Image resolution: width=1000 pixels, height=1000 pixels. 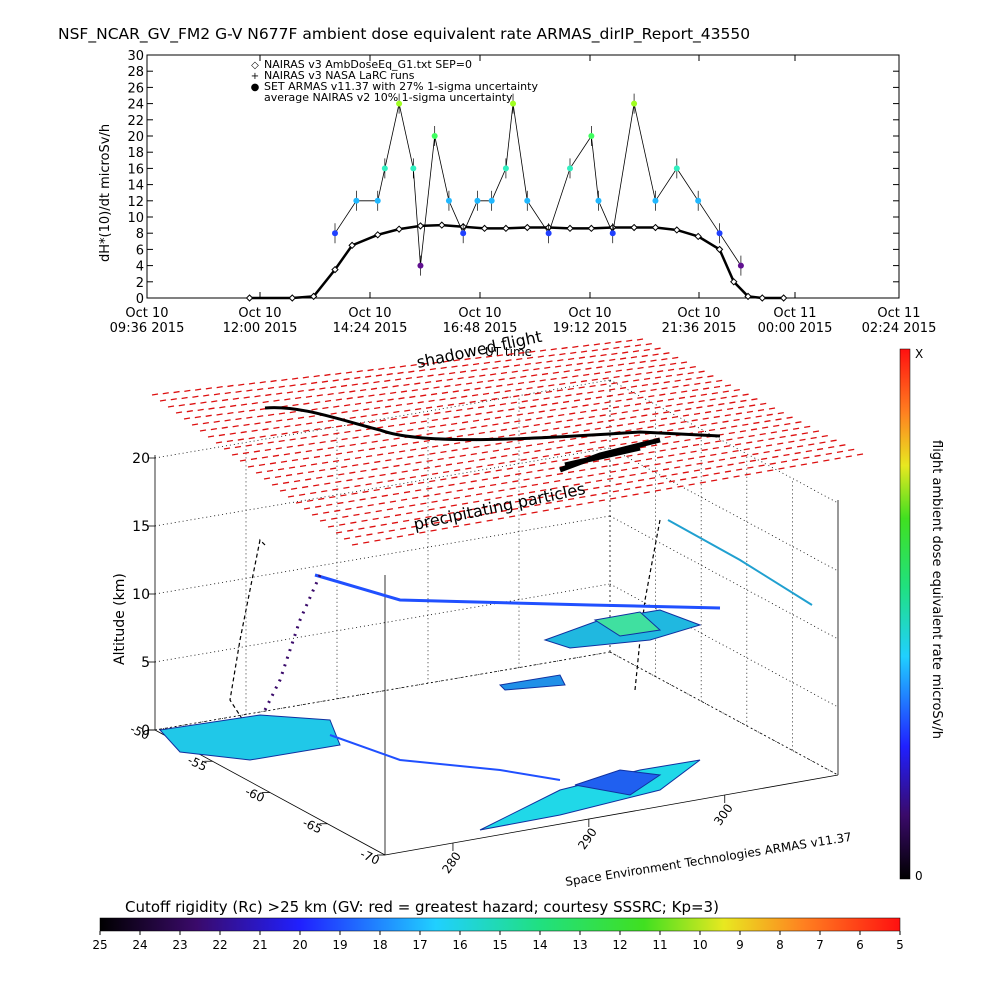 What do you see at coordinates (105, 193) in the screenshot?
I see `timeseries-y-label: dH*(10)/dt microSv/h` at bounding box center [105, 193].